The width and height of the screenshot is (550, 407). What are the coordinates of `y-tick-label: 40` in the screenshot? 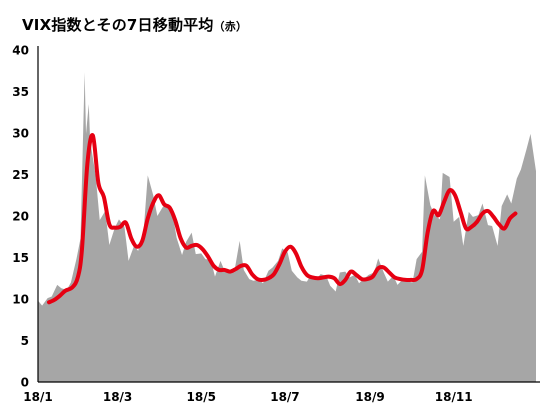 It's located at (20, 51).